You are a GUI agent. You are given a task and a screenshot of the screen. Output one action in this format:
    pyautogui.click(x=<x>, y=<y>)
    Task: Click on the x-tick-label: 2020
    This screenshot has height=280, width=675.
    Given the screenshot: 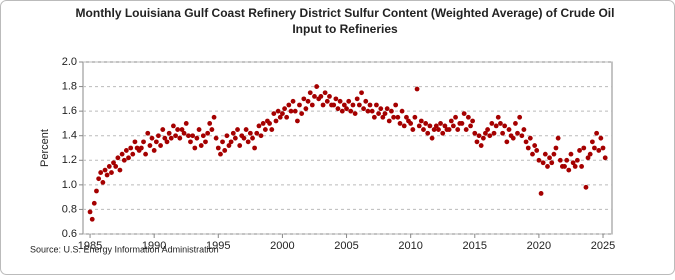 What is the action you would take?
    pyautogui.click(x=539, y=246)
    